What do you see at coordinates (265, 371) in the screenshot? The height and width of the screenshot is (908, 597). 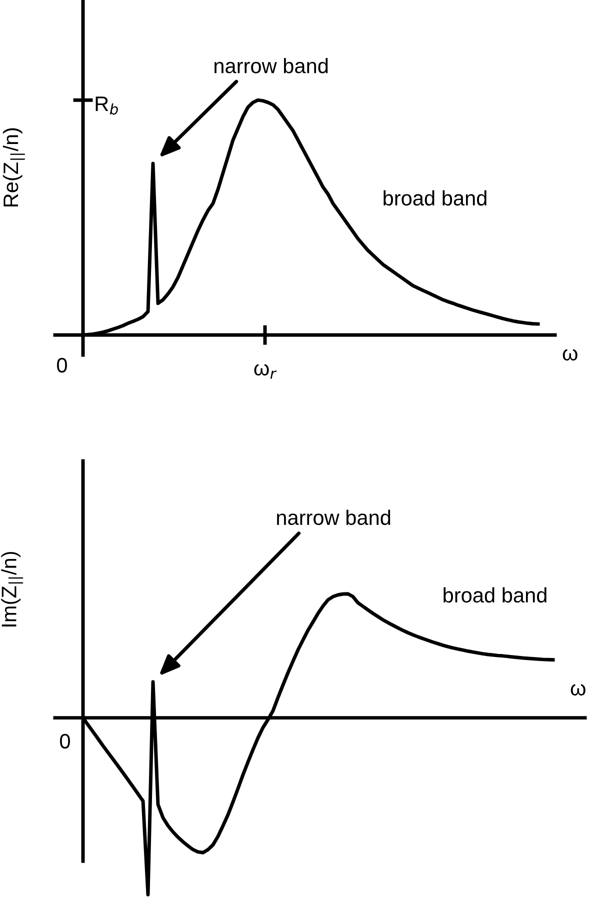 I see `text: ω$_{r}$` at bounding box center [265, 371].